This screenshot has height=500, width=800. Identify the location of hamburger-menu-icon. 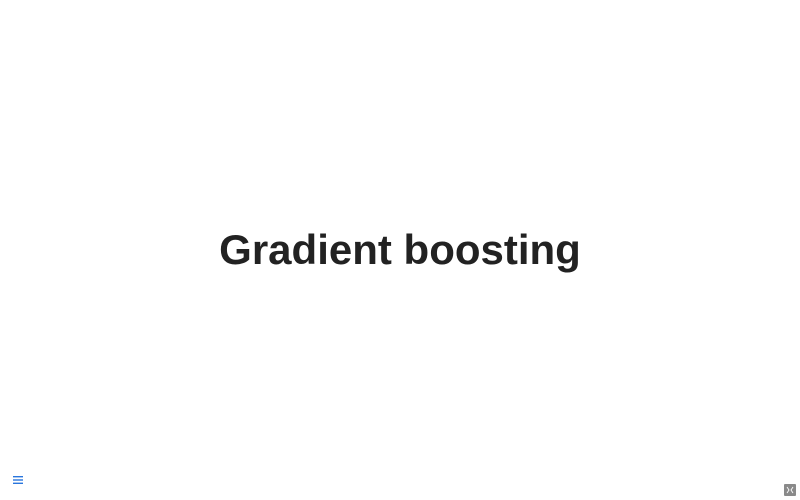
(18, 480).